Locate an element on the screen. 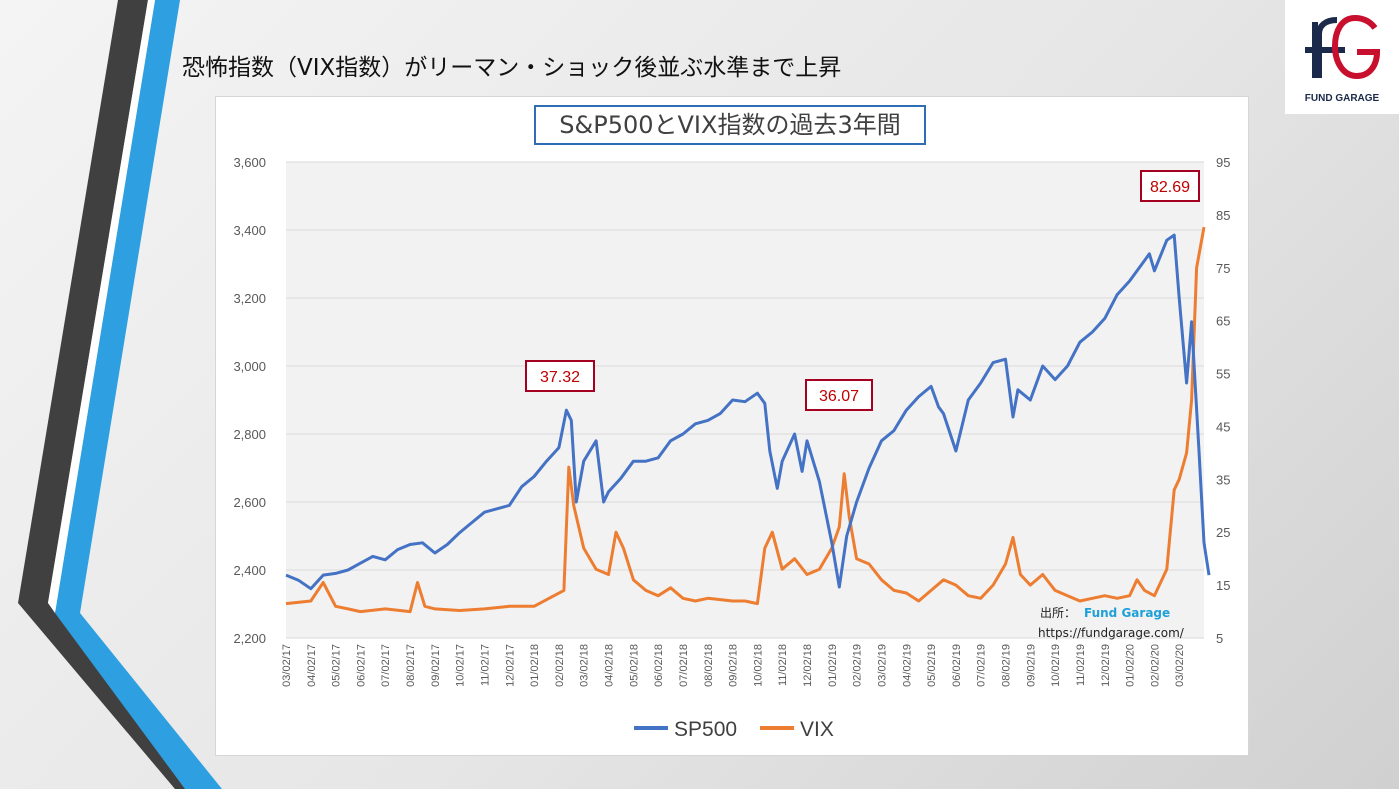 The height and width of the screenshot is (789, 1399). x-tick-label: 08/02/19 is located at coordinates (1007, 665).